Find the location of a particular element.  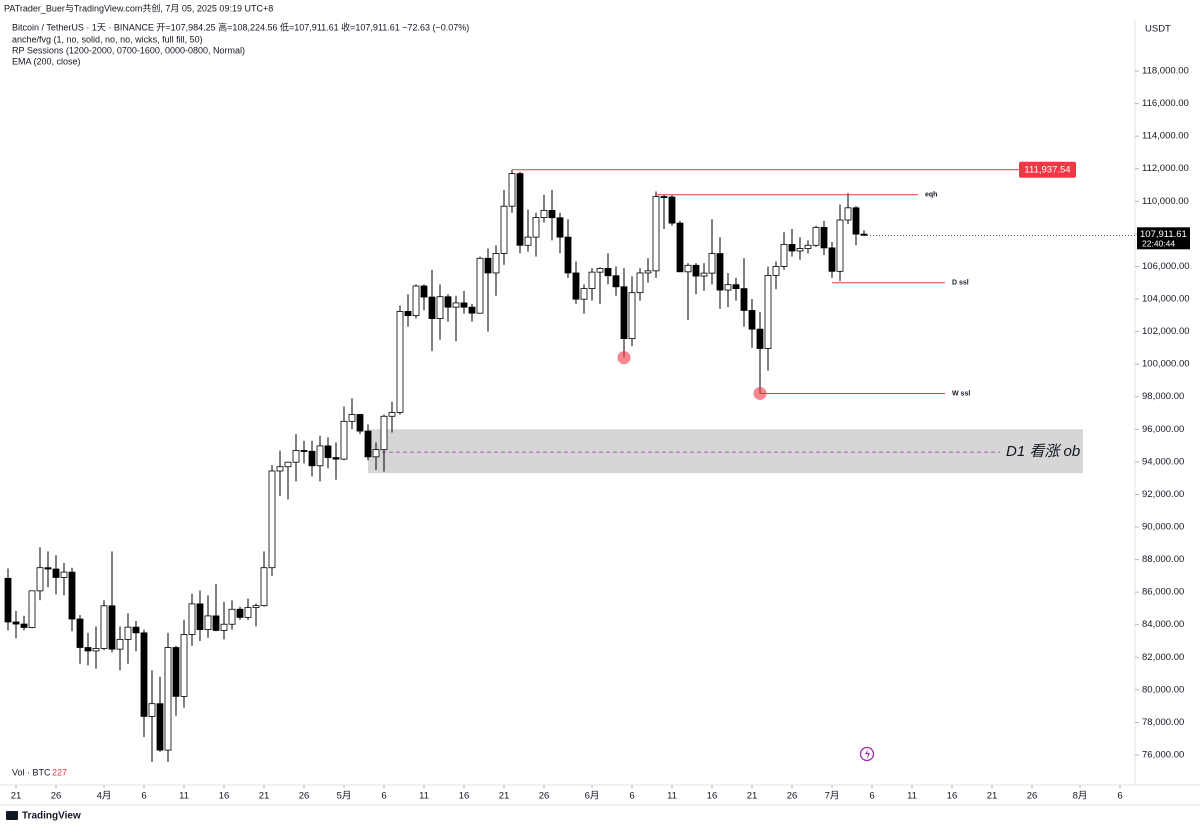

event-bolt is located at coordinates (867, 754).